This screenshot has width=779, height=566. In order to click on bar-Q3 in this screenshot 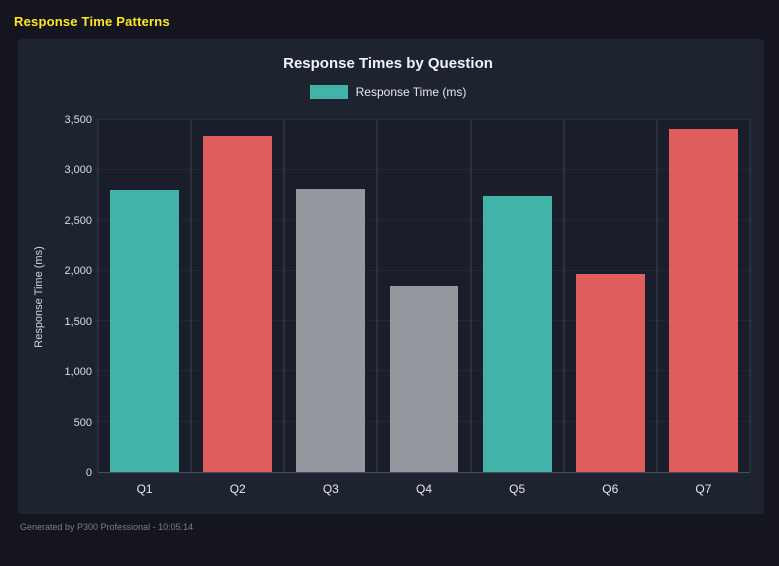, I will do `click(331, 330)`.